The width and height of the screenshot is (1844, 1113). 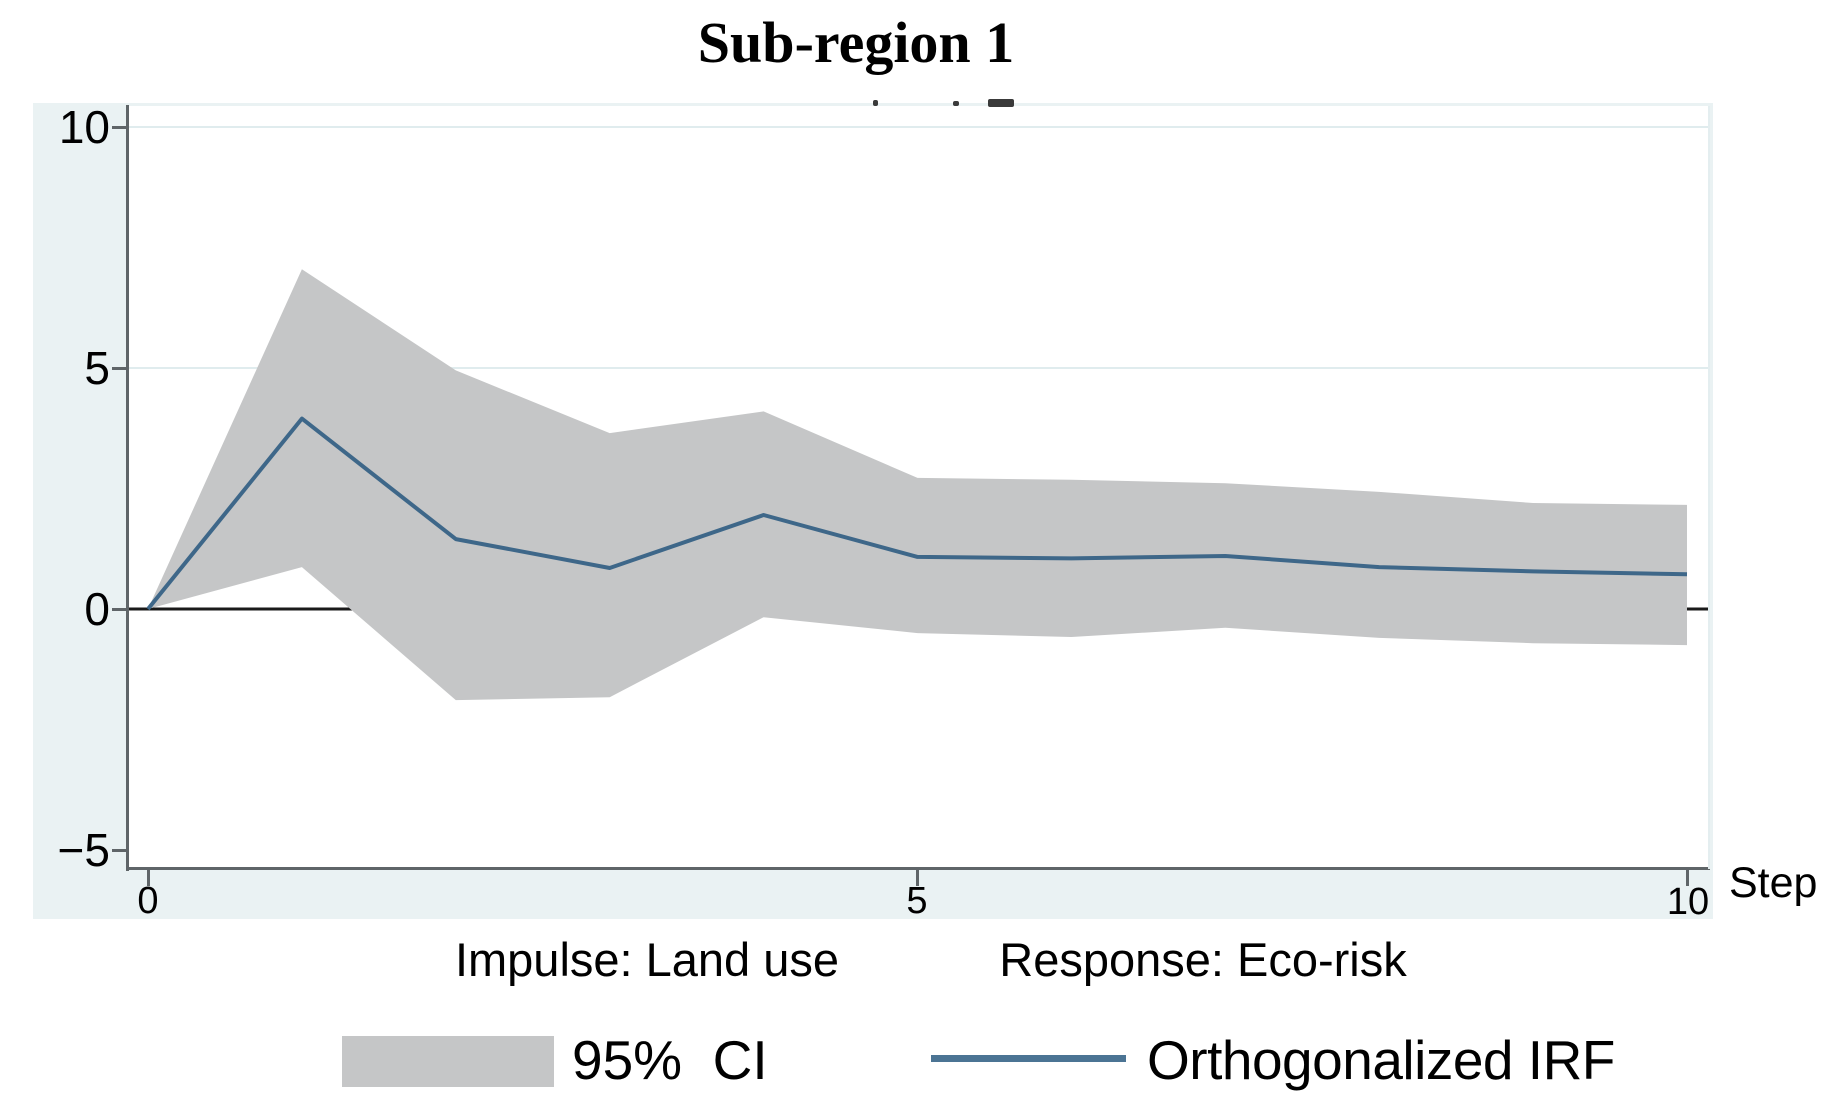 What do you see at coordinates (84, 127) in the screenshot?
I see `y-tick-label-10: 10` at bounding box center [84, 127].